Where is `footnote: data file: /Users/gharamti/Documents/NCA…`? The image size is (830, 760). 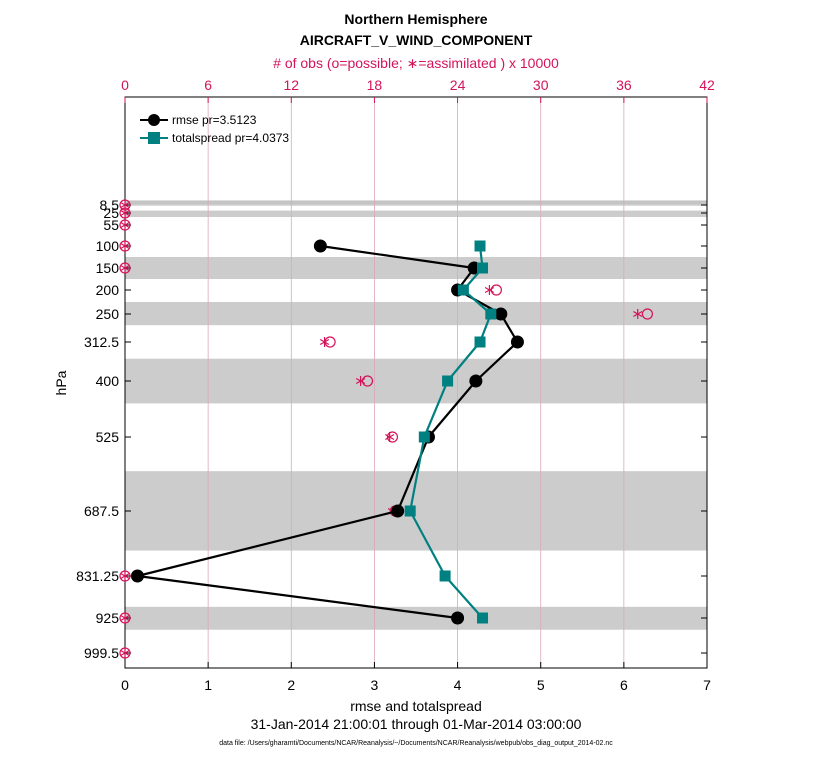
footnote: data file: /Users/gharamti/Documents/NCA… is located at coordinates (416, 743).